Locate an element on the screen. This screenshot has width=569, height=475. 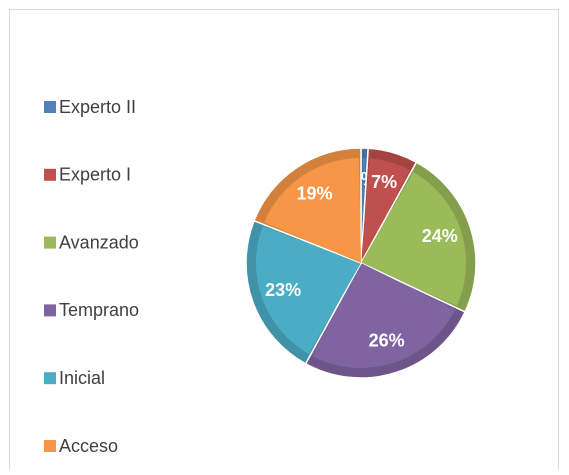
legend-label: Inicial is located at coordinates (82, 378).